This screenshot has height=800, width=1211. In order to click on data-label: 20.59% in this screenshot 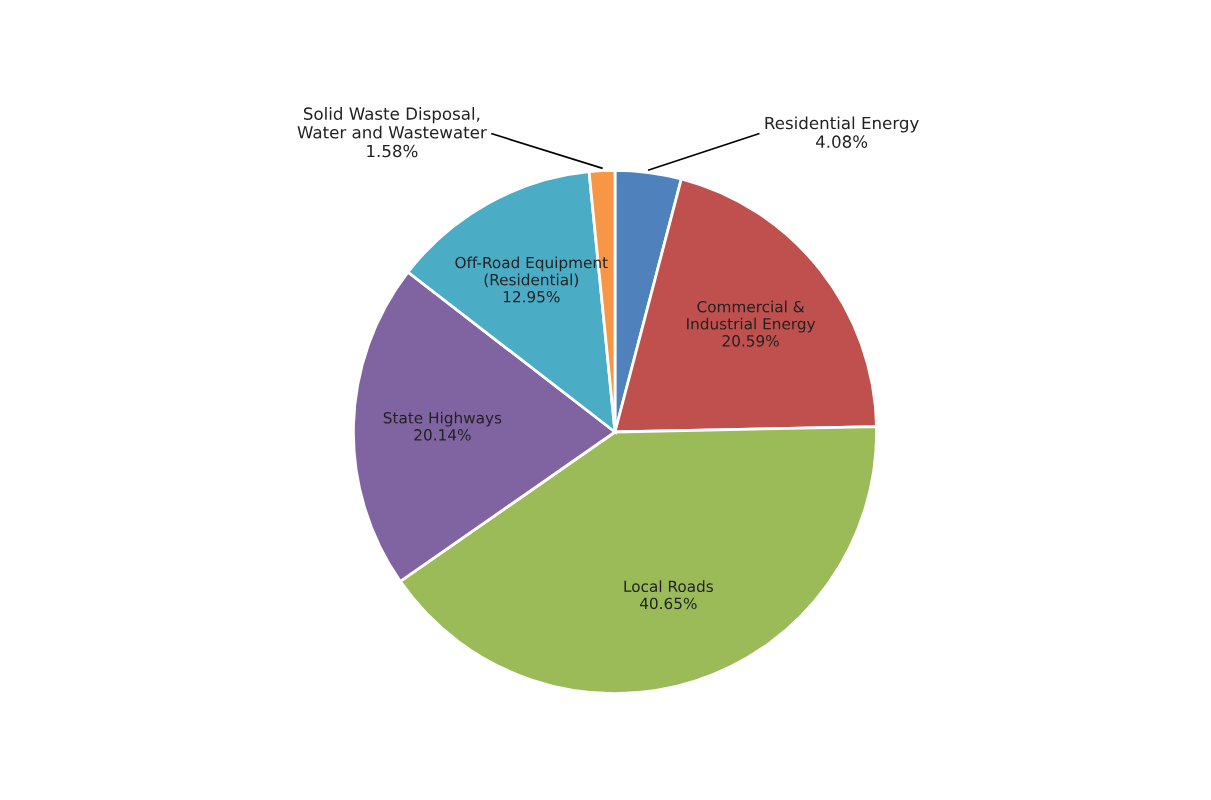, I will do `click(750, 341)`.